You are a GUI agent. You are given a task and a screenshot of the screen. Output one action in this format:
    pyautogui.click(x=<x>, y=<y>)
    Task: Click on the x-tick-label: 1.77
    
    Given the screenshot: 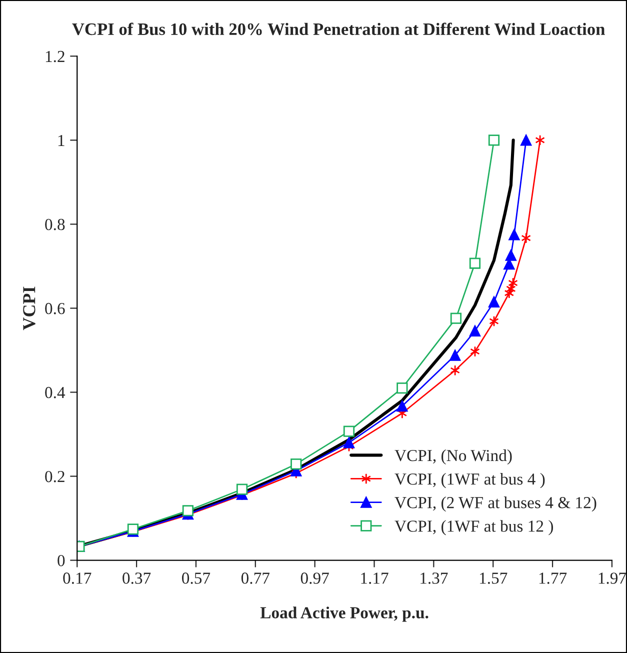 What is the action you would take?
    pyautogui.click(x=553, y=578)
    